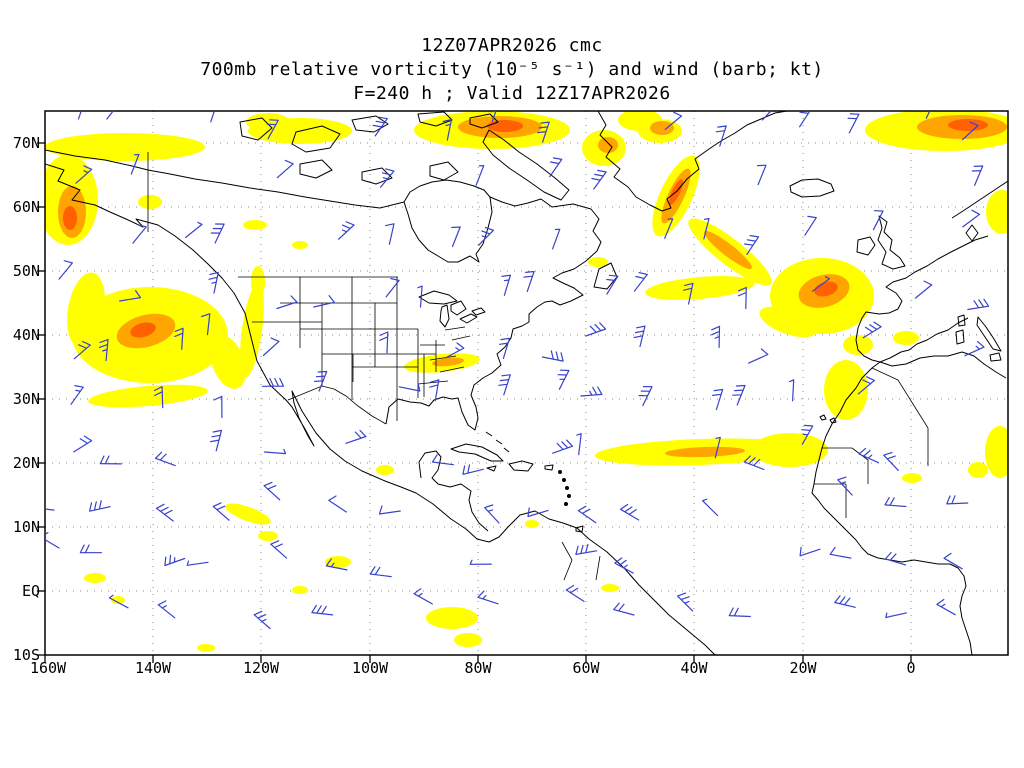  I want to click on lon-label-100w: 100W, so click(370, 668).